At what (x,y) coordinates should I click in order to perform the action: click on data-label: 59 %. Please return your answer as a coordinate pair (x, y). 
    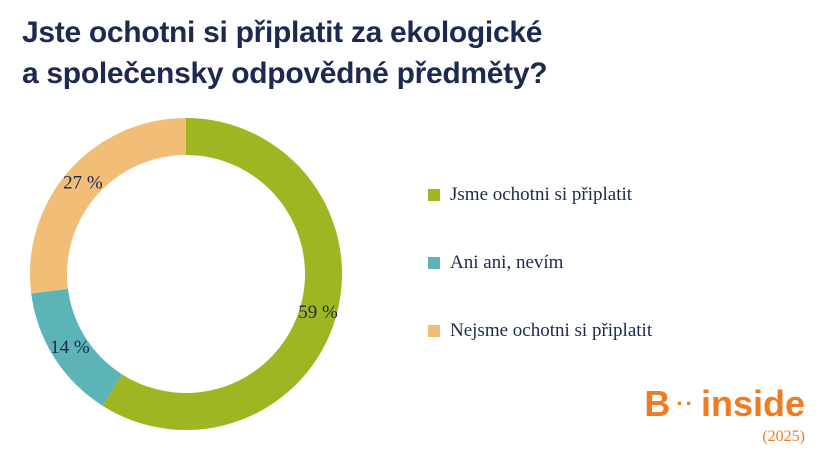
    Looking at the image, I should click on (318, 312).